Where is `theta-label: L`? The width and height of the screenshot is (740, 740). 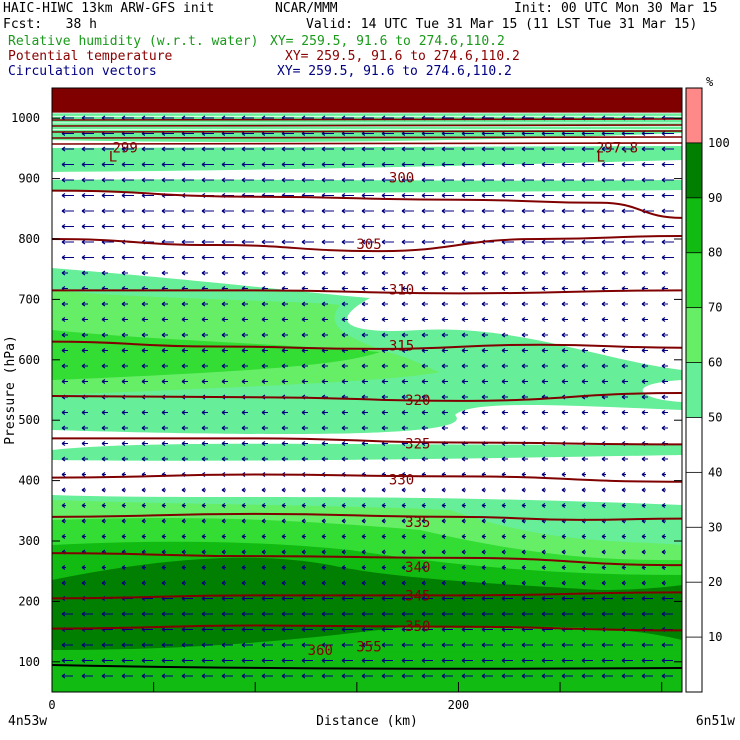 theta-label: L is located at coordinates (600, 157).